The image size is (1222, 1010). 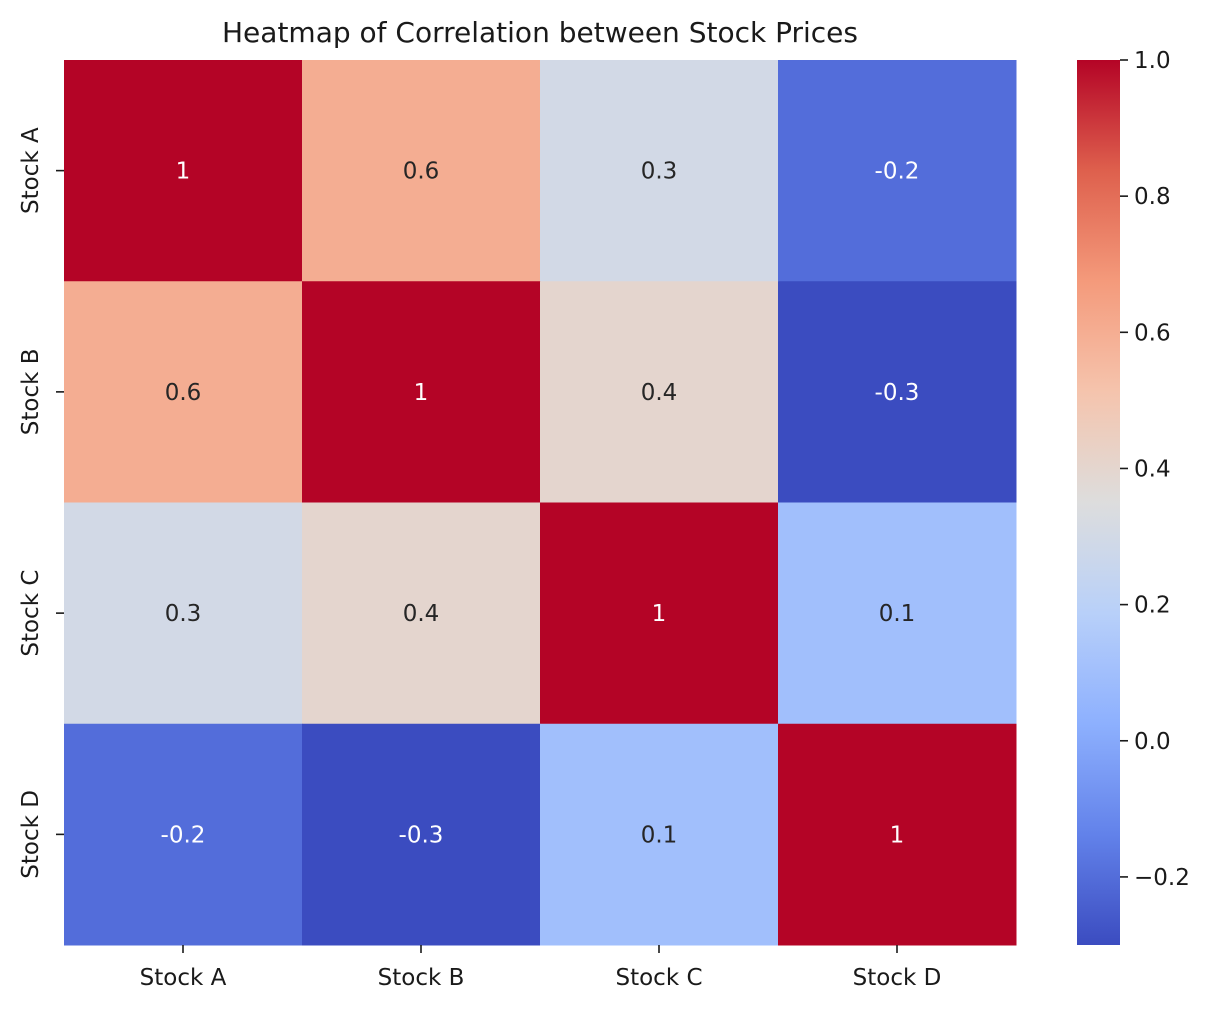 I want to click on x-axis: Stock A Stock B Stock C Stock D, so click(x=541, y=968).